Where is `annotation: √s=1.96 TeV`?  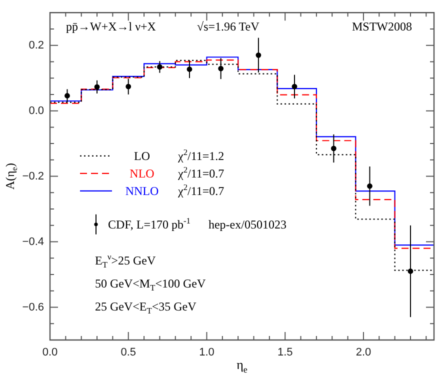 annotation: √s=1.96 TeV is located at coordinates (228, 27).